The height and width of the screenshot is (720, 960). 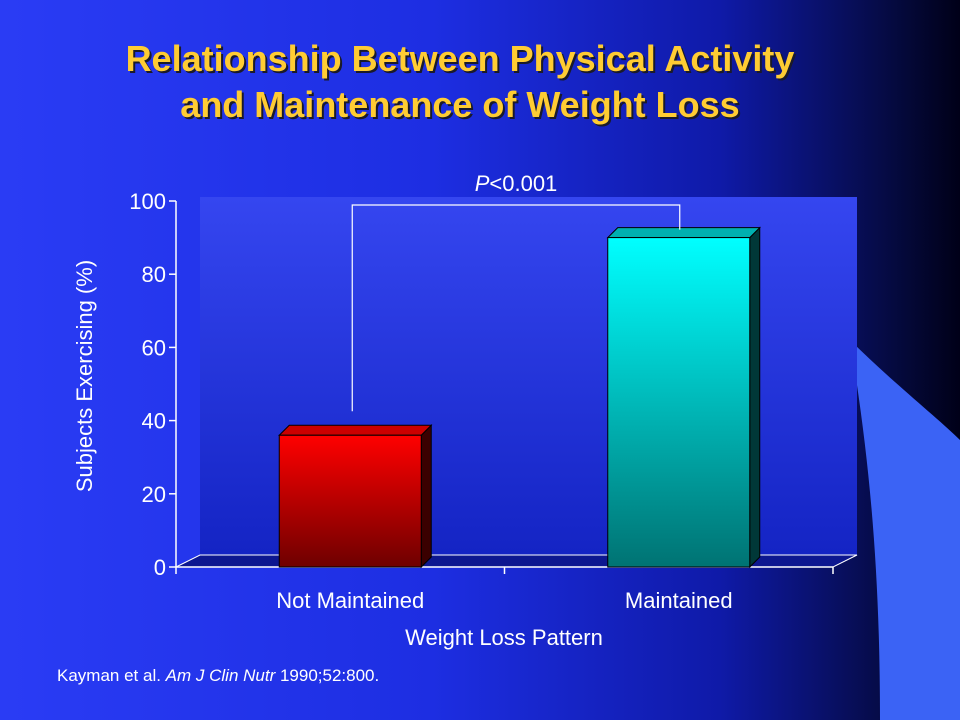 I want to click on x-axis-title: Weight Loss Pattern, so click(x=504, y=637).